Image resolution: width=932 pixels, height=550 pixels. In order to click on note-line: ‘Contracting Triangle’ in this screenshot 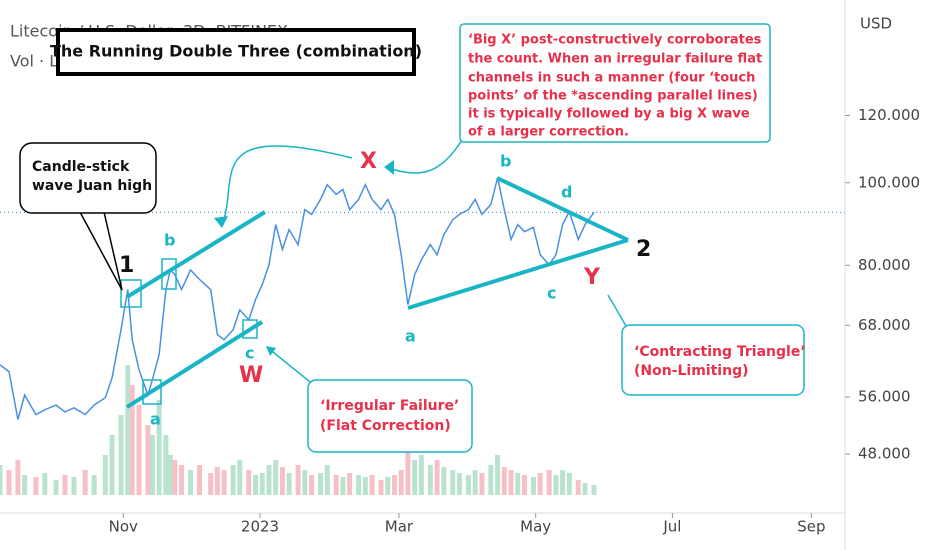, I will do `click(720, 352)`.